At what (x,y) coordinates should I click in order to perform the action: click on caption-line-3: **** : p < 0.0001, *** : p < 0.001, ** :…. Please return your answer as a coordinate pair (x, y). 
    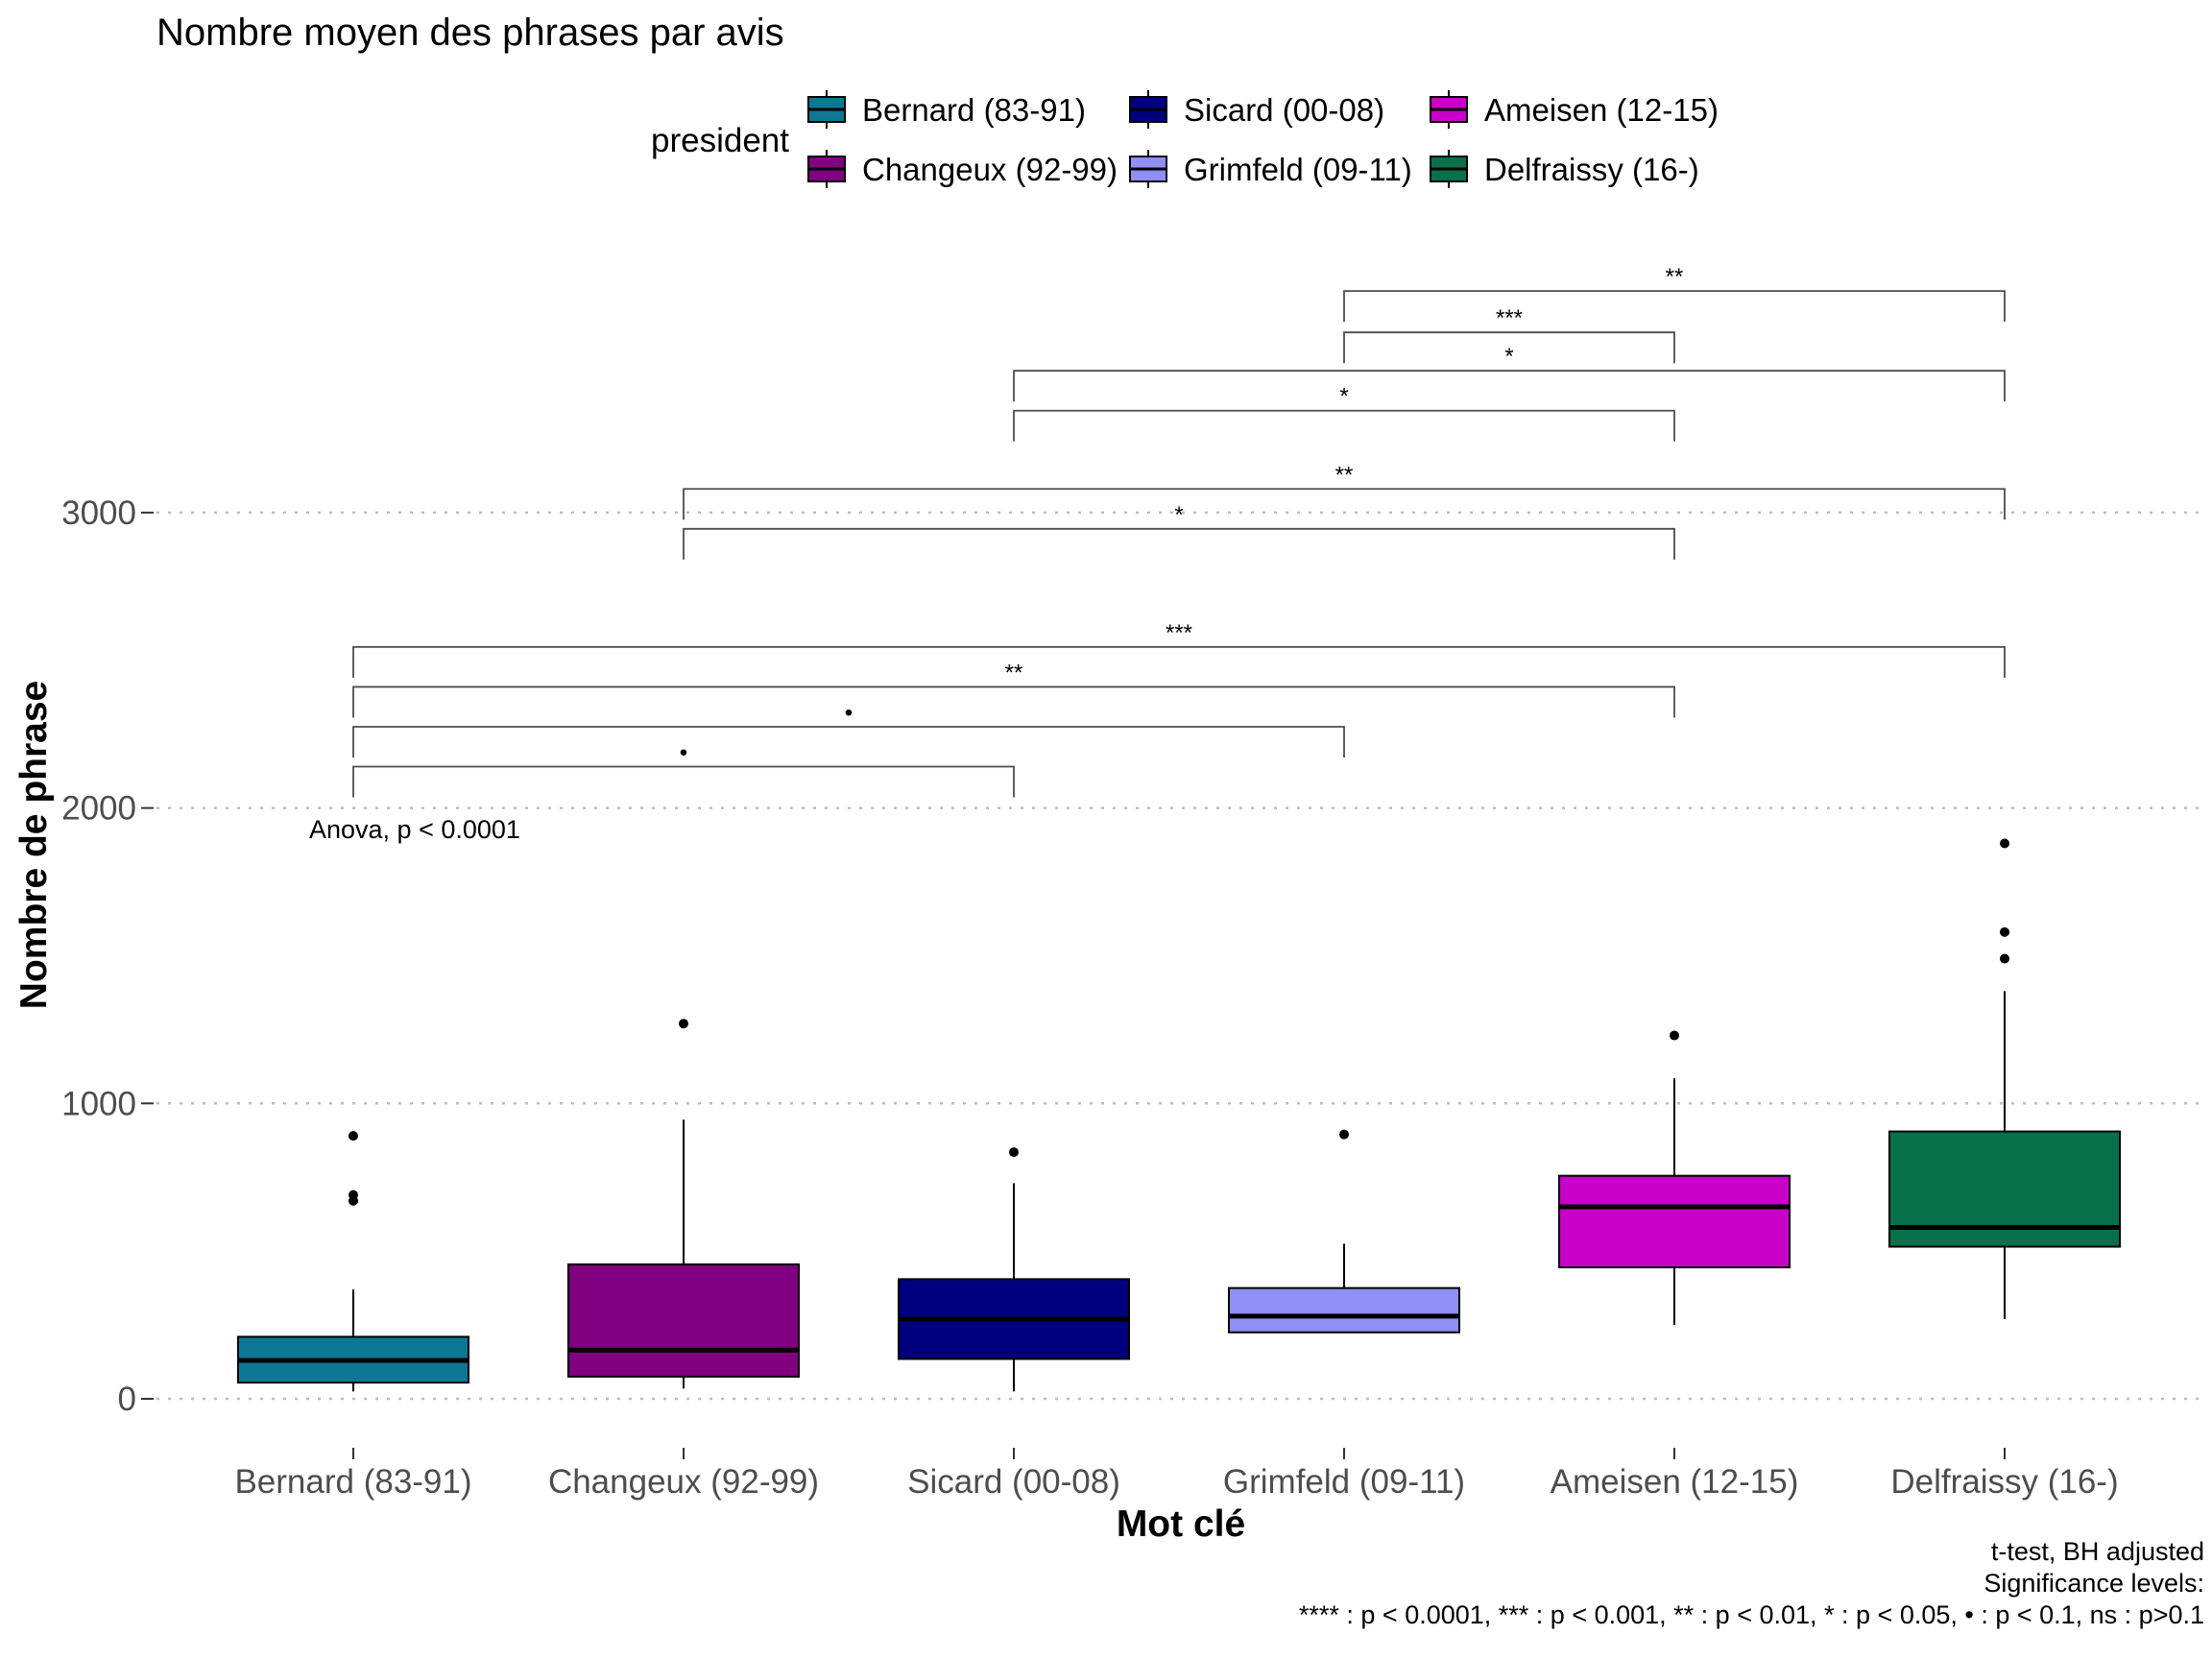
    Looking at the image, I should click on (1751, 1615).